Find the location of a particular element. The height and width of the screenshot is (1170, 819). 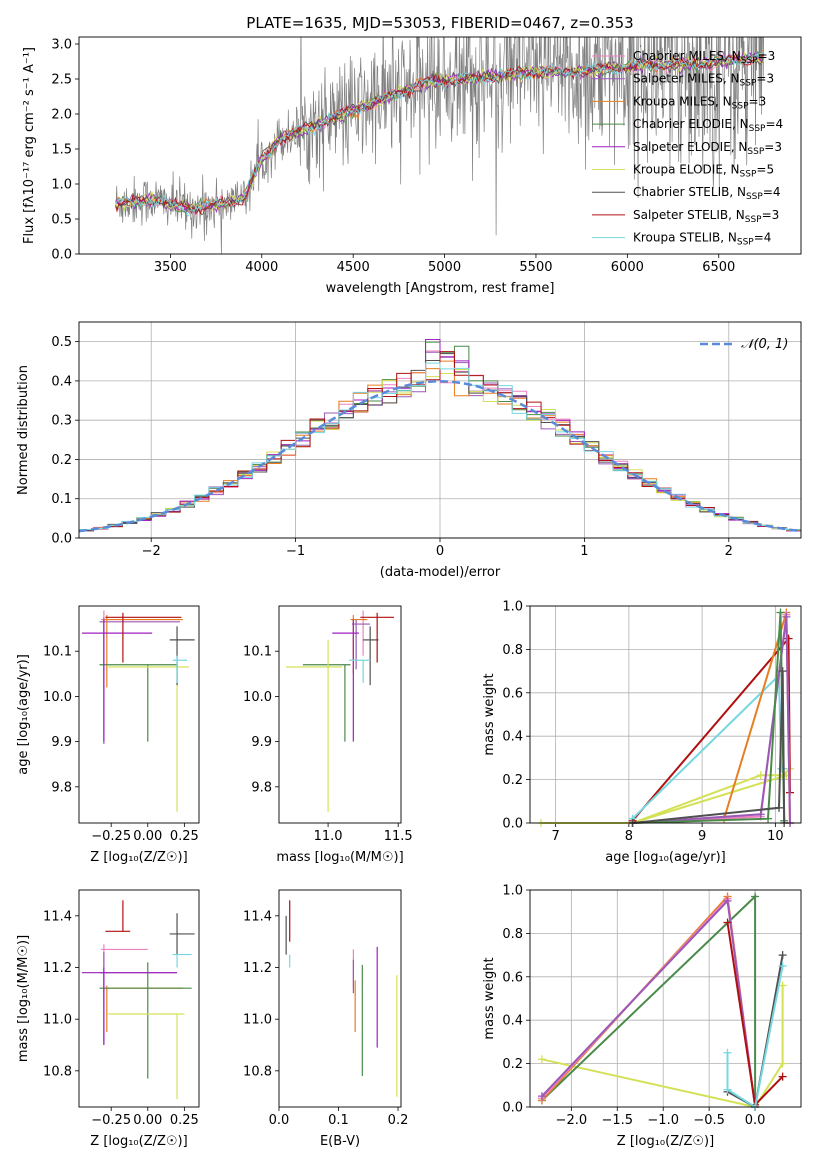

weight-series-salpeter_miles is located at coordinates (649, 1003).